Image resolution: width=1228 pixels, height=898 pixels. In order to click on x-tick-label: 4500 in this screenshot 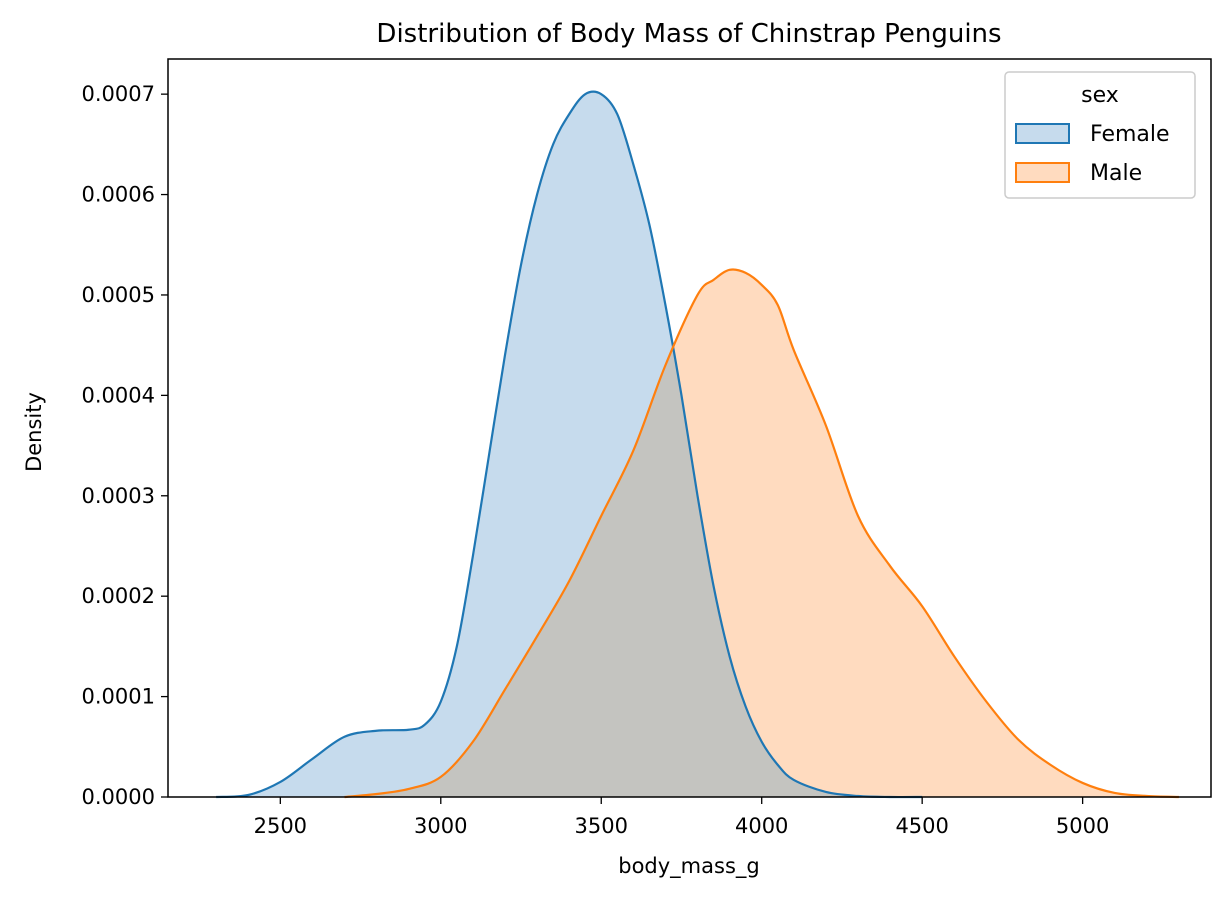, I will do `click(921, 826)`.